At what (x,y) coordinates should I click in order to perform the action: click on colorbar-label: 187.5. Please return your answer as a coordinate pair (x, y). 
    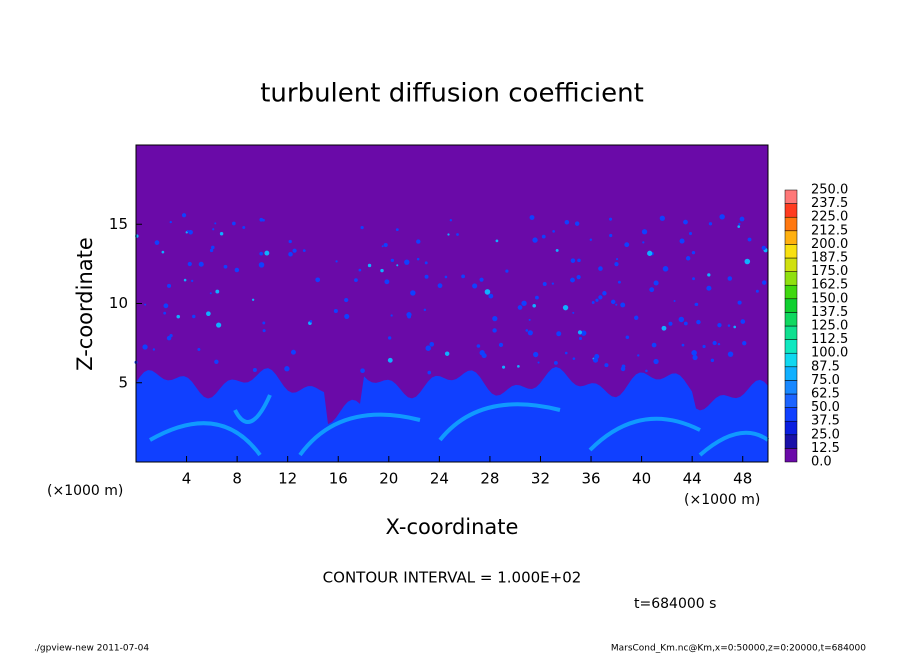
    Looking at the image, I should click on (829, 258).